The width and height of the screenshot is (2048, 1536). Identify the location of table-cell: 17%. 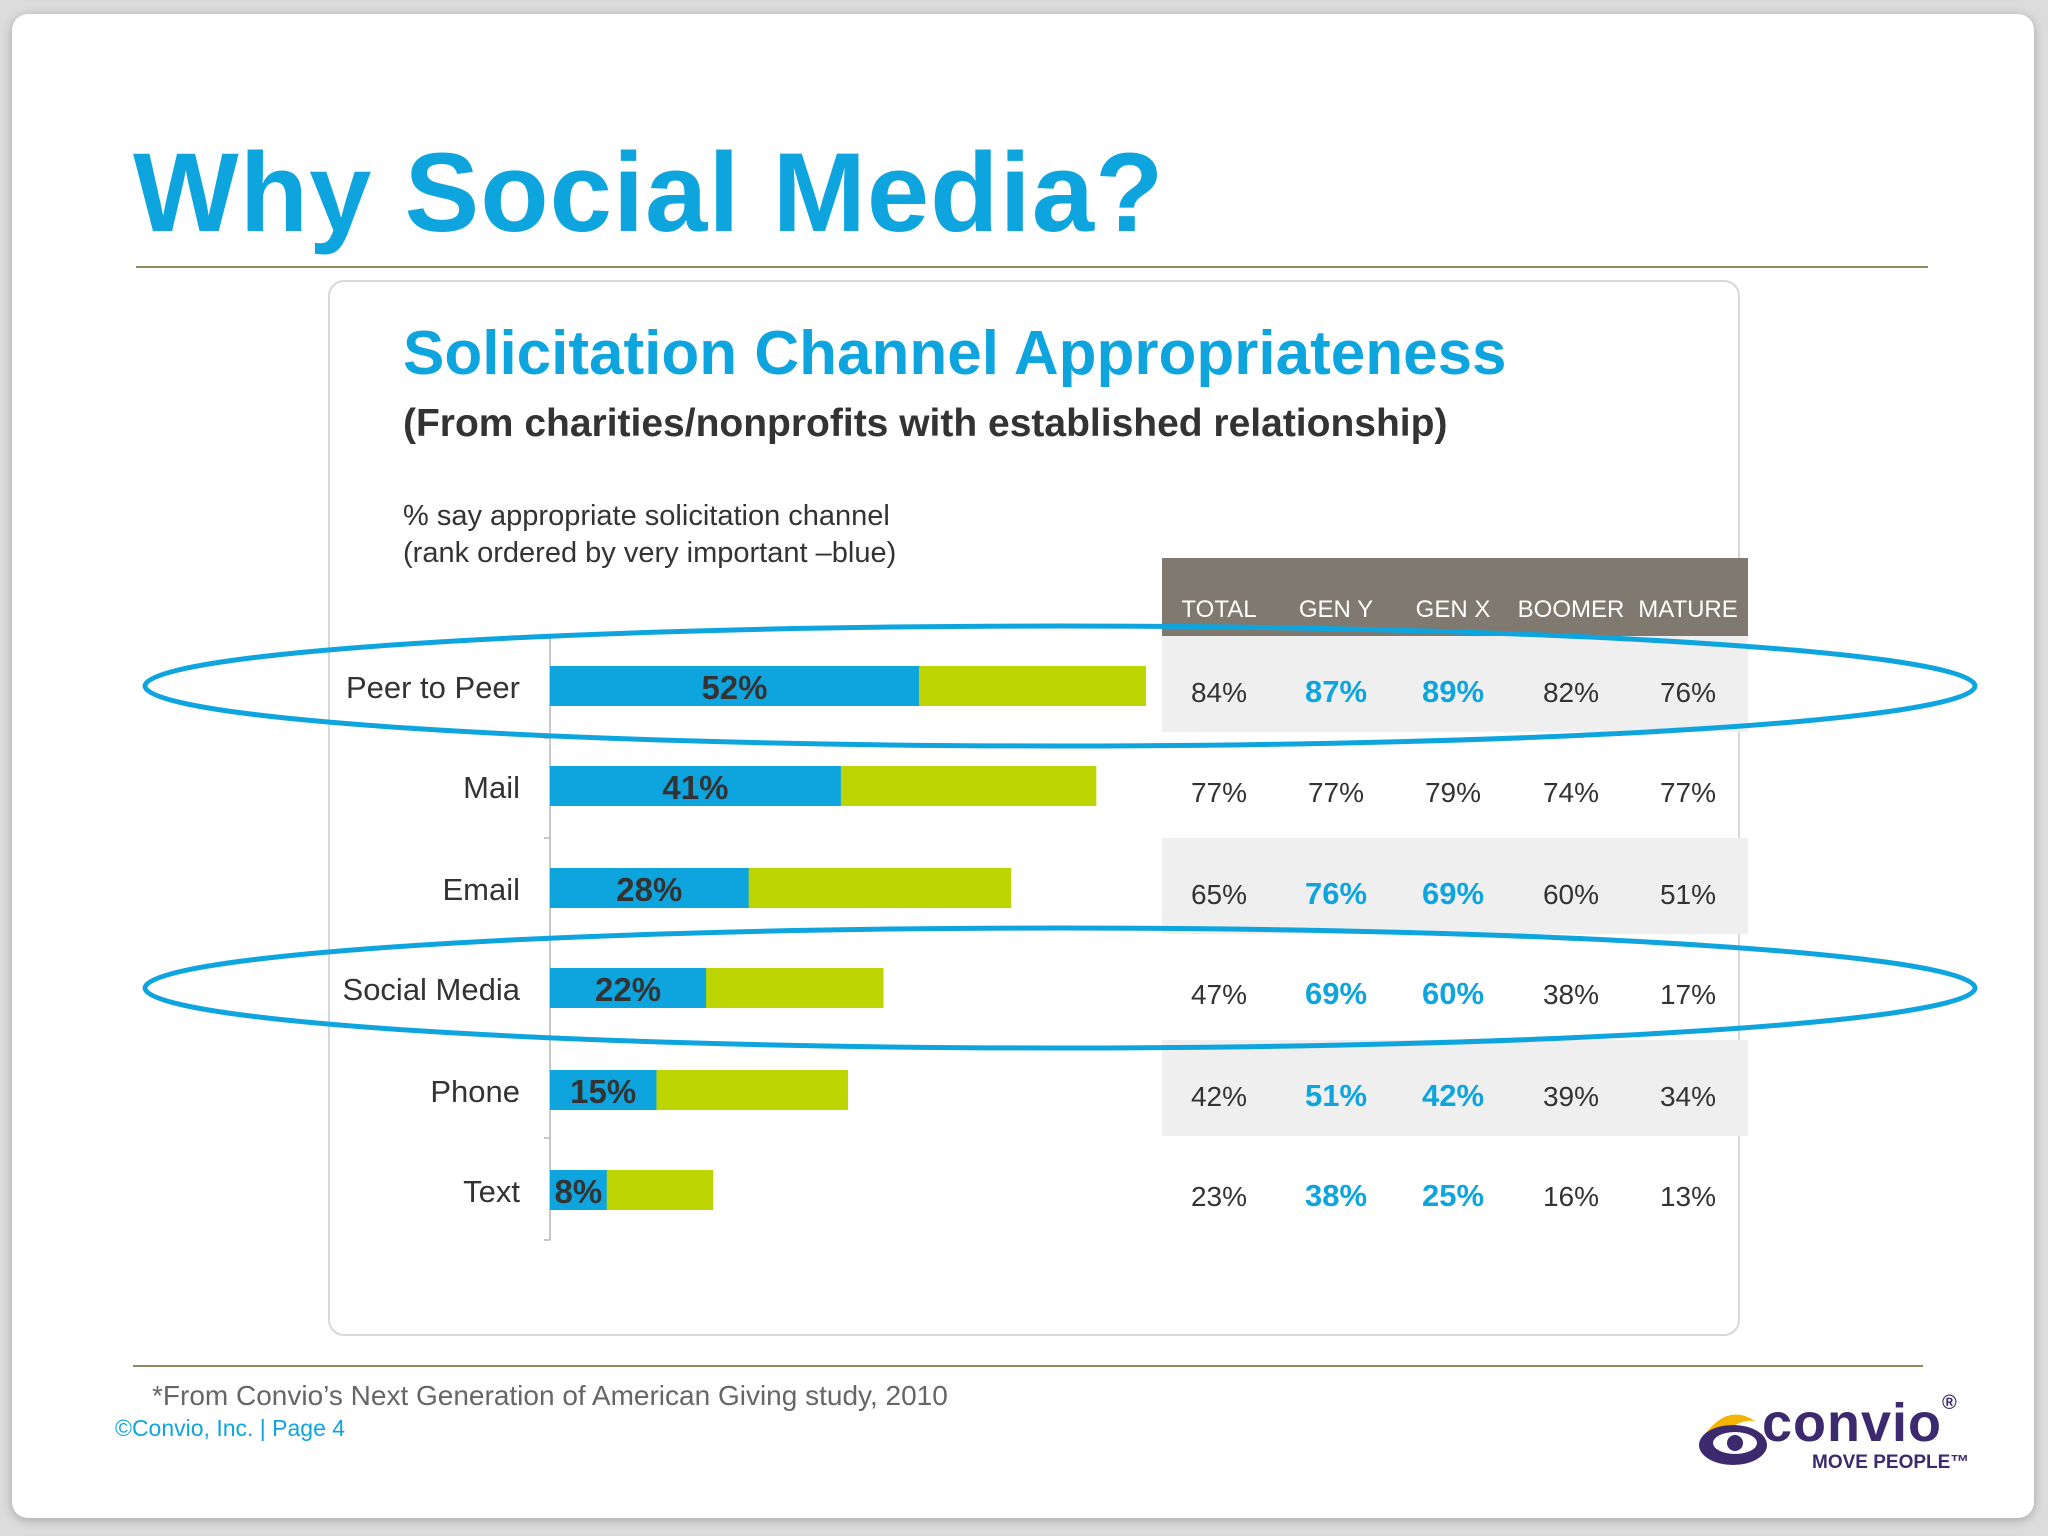
(1688, 994).